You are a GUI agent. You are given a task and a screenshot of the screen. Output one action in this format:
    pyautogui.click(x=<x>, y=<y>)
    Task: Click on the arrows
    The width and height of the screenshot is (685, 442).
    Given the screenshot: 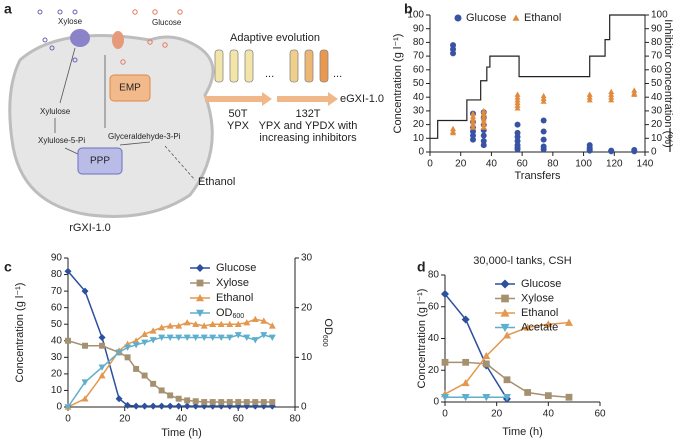 What is the action you would take?
    pyautogui.click(x=125, y=114)
    